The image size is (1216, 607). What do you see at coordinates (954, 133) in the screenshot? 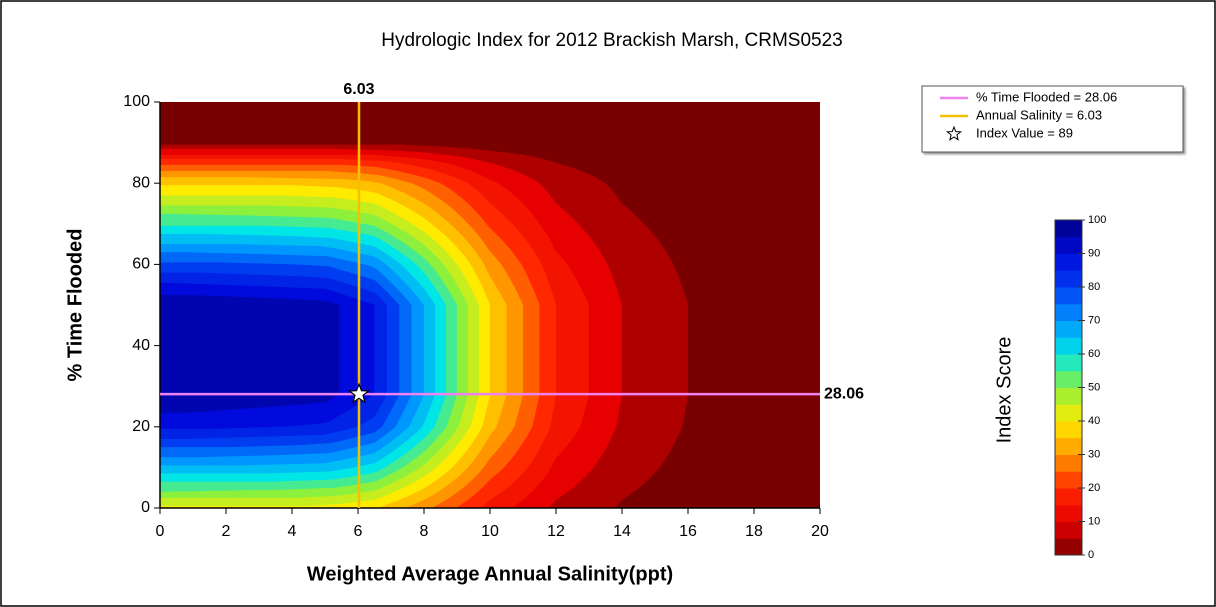
I see `legend-swatch` at bounding box center [954, 133].